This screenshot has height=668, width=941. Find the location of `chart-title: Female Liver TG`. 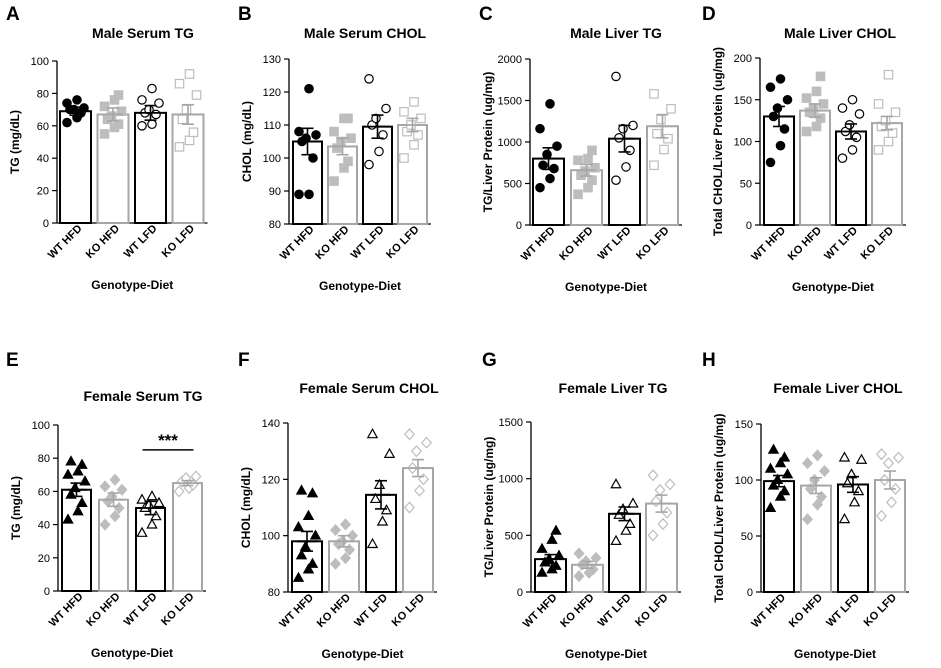

chart-title: Female Liver TG is located at coordinates (613, 388).